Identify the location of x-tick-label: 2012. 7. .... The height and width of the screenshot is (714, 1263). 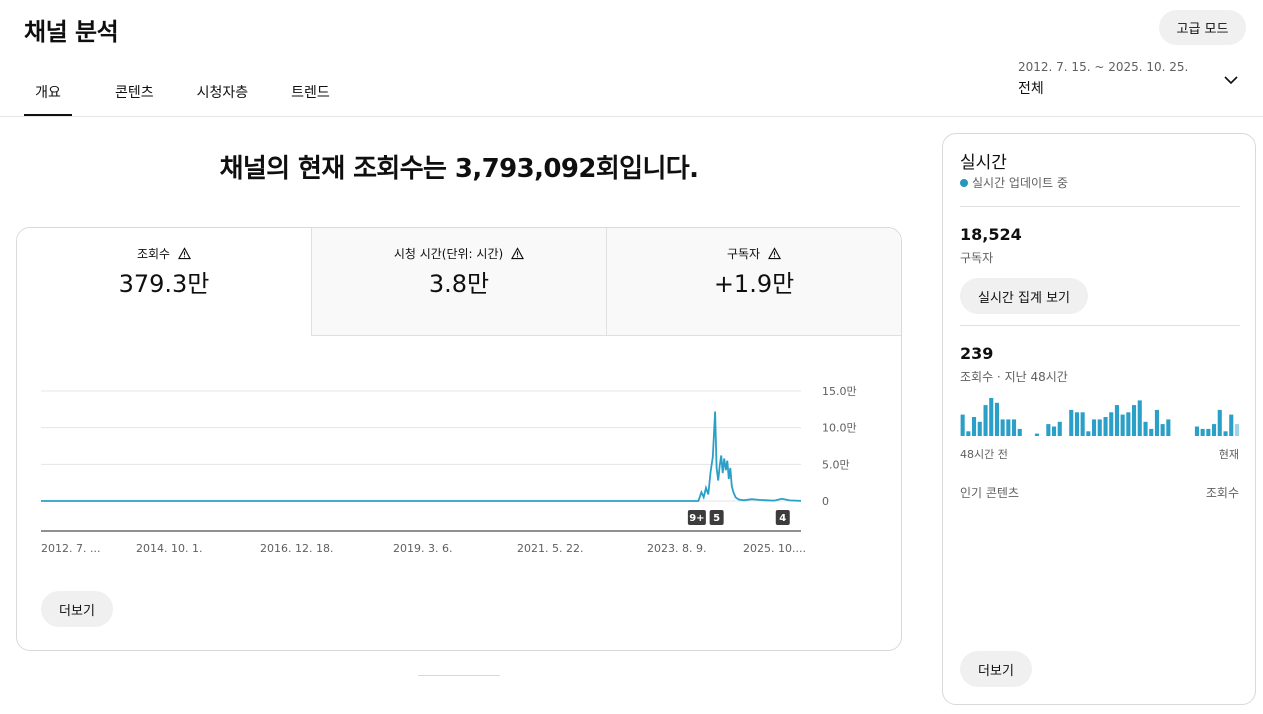
(70, 548).